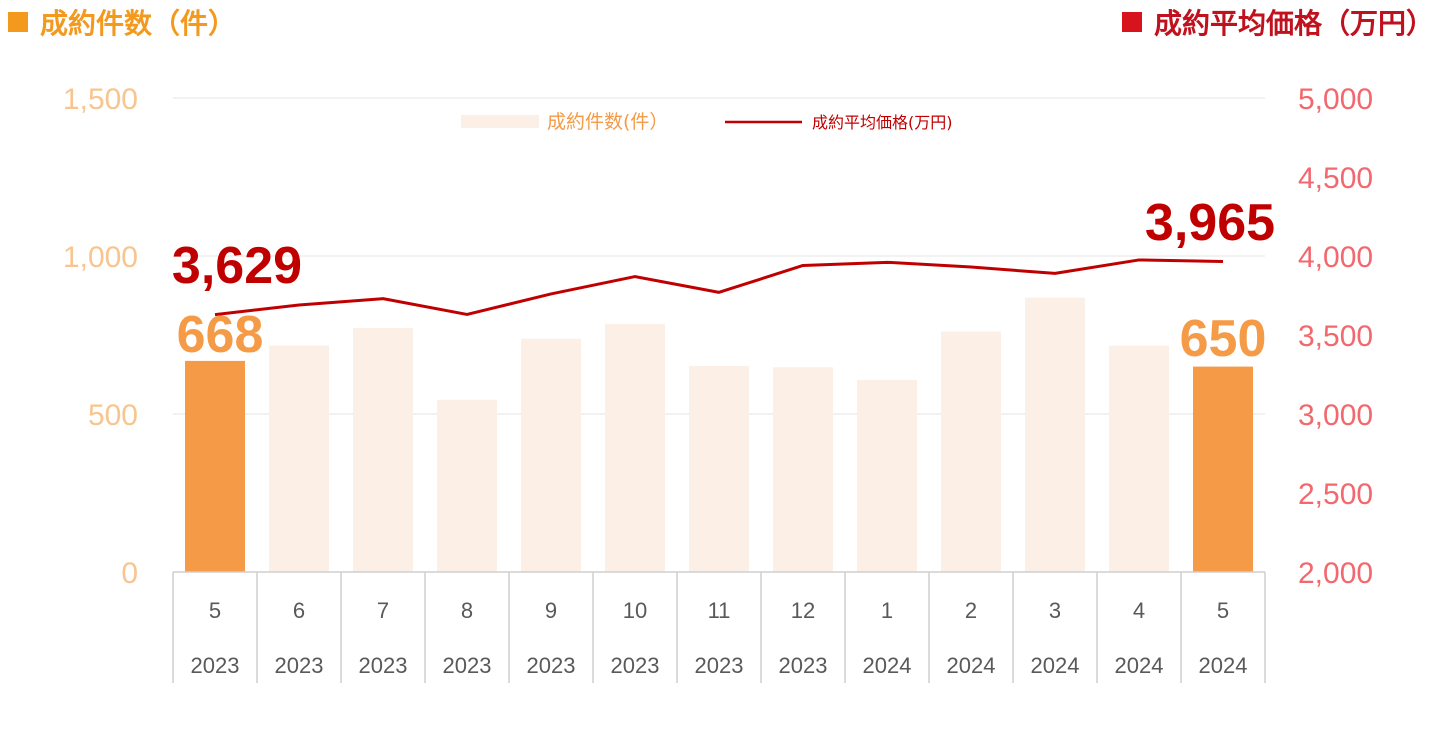 The image size is (1440, 738). I want to click on left-axis-title-text: 成約件数（件）, so click(138, 23).